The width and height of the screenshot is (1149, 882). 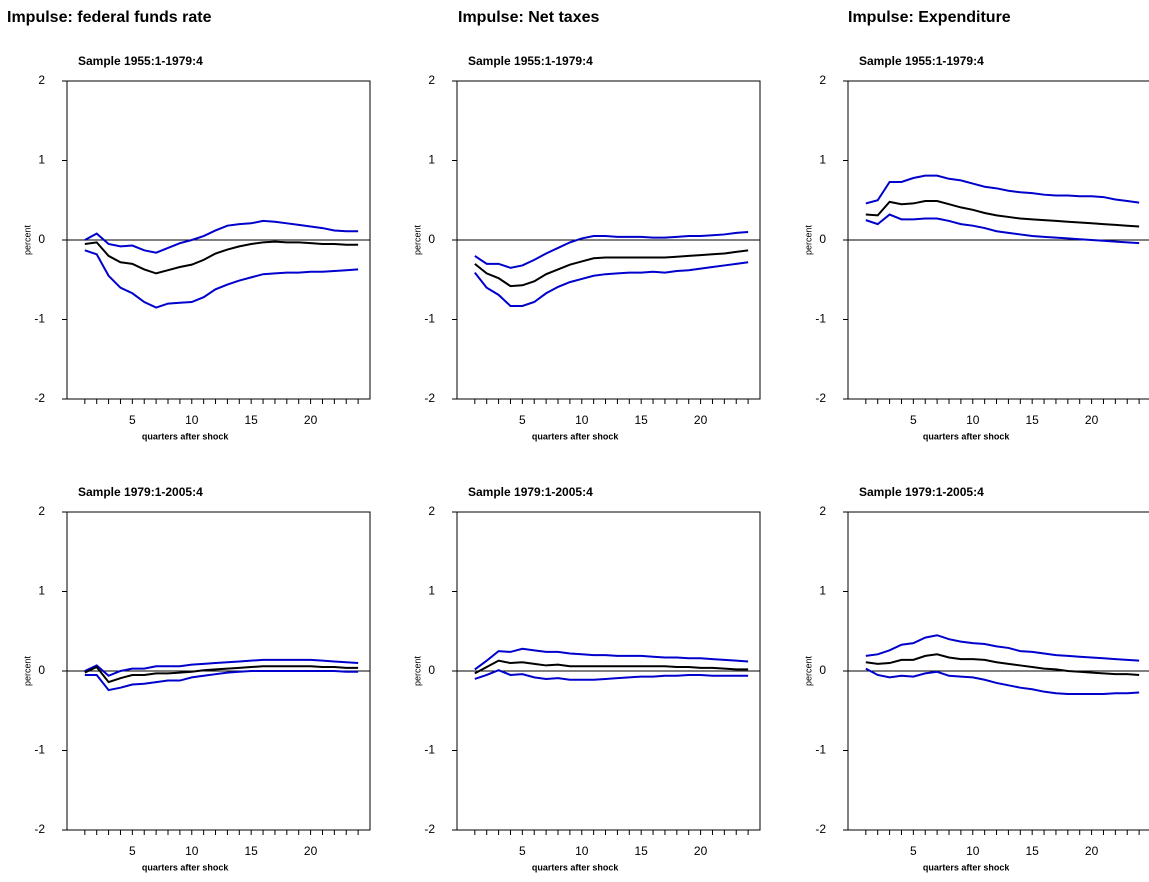 What do you see at coordinates (109, 17) in the screenshot?
I see `column-heading: Impulse: federal funds rate` at bounding box center [109, 17].